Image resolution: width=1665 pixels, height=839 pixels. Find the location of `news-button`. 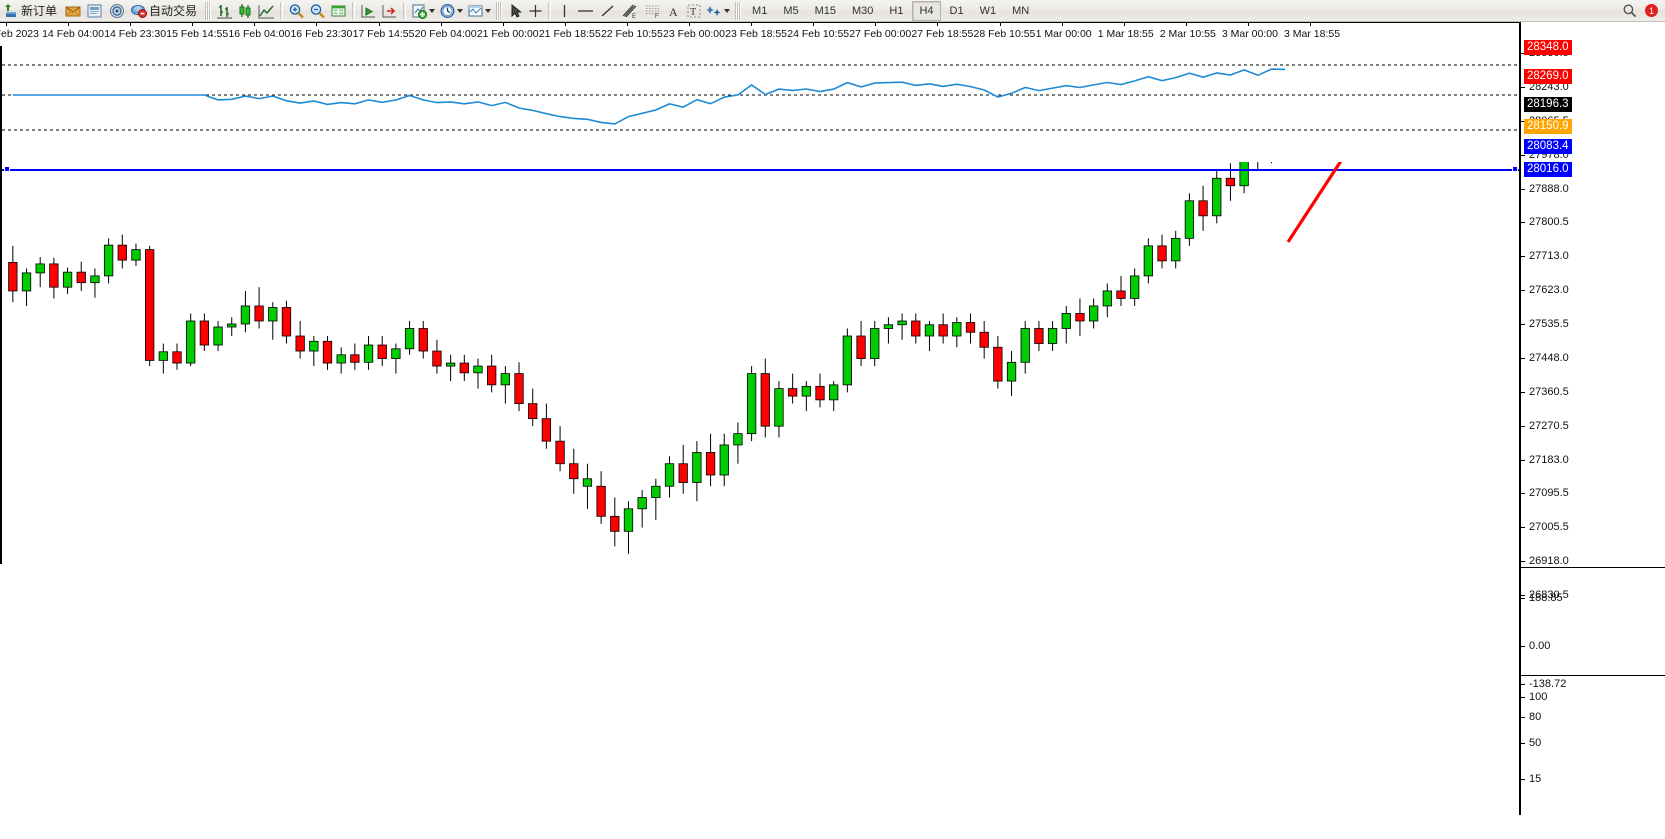

news-button is located at coordinates (95, 11).